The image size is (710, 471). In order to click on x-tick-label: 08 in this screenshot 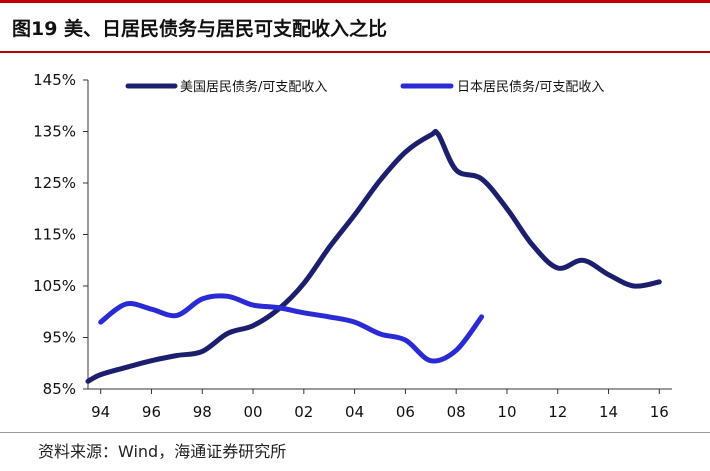, I will do `click(456, 412)`.